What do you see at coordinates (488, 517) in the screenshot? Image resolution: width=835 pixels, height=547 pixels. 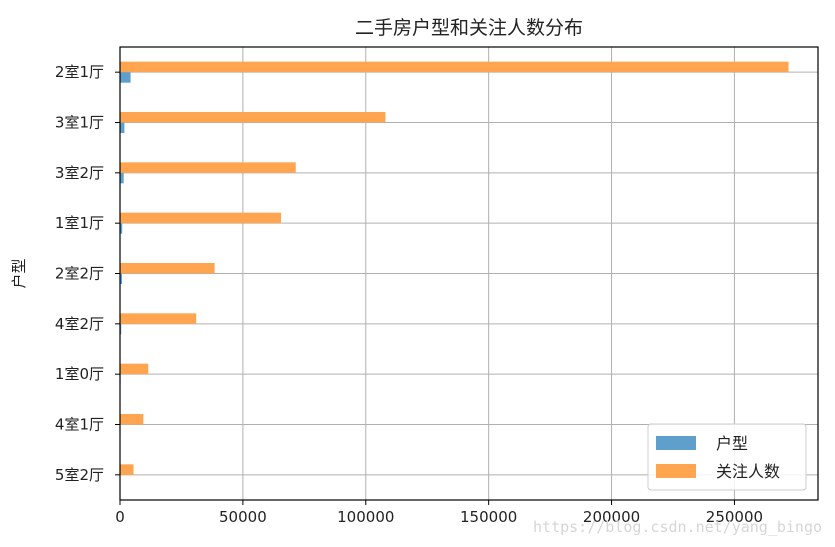 I see `x-tick-label: 150000` at bounding box center [488, 517].